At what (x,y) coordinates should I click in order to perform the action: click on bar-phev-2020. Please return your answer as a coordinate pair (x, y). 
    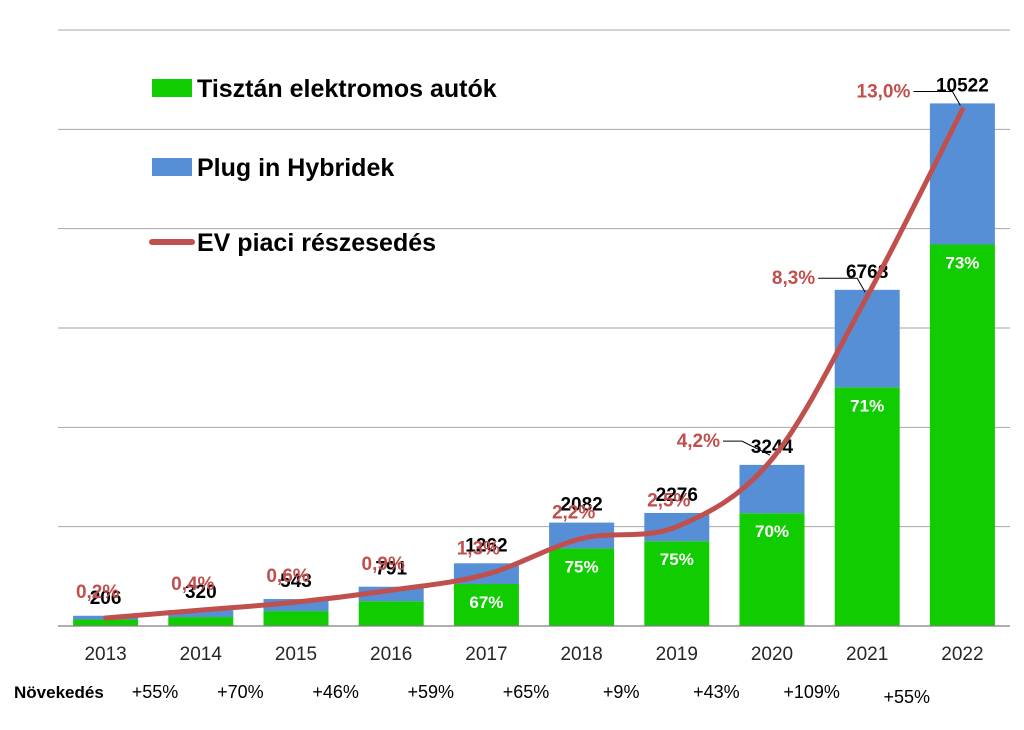
    Looking at the image, I should click on (772, 489).